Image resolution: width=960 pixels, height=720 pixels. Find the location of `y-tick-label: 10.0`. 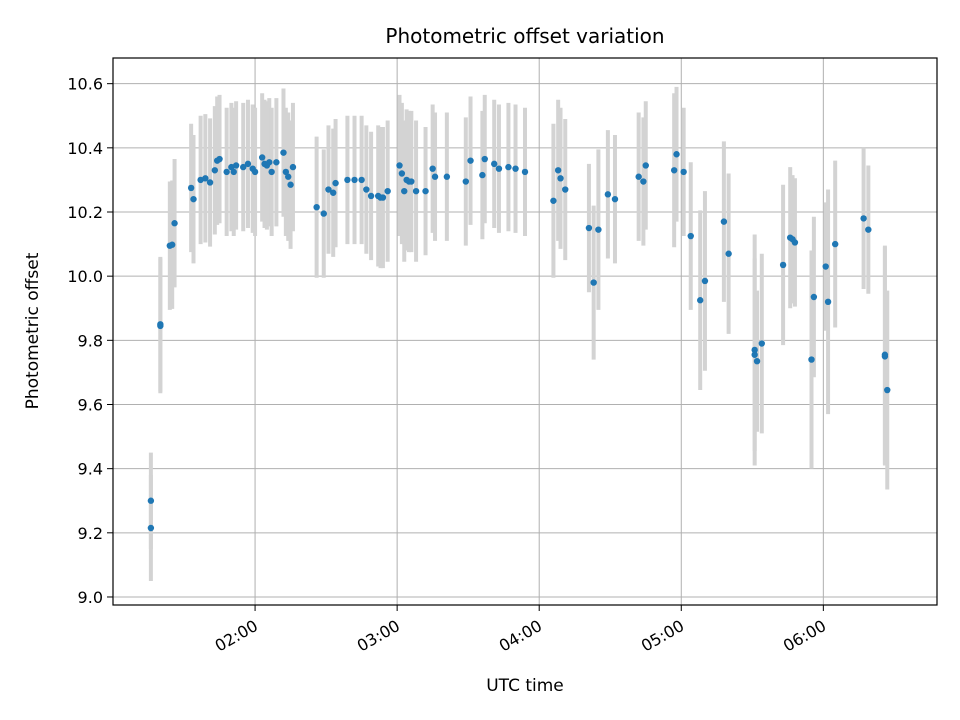

y-tick-label: 10.0 is located at coordinates (85, 276).